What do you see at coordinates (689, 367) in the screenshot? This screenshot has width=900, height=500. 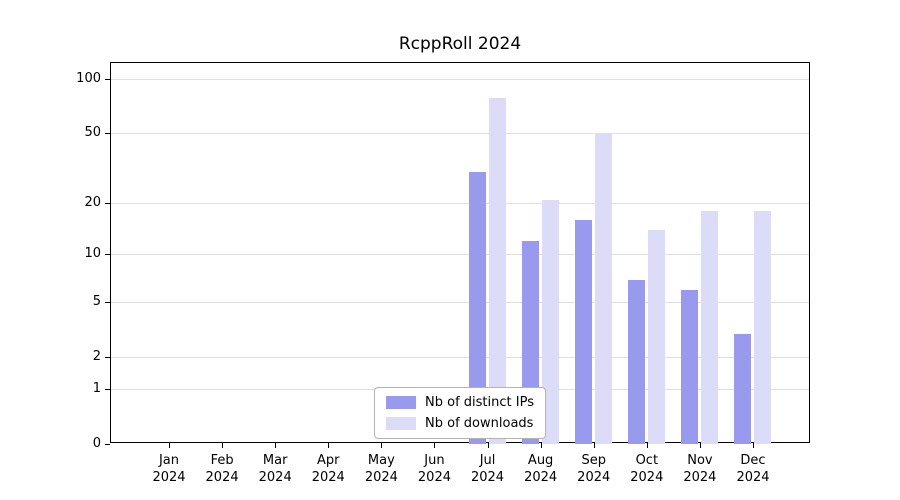 I see `bar-nb-of-distinct-ips-nov` at bounding box center [689, 367].